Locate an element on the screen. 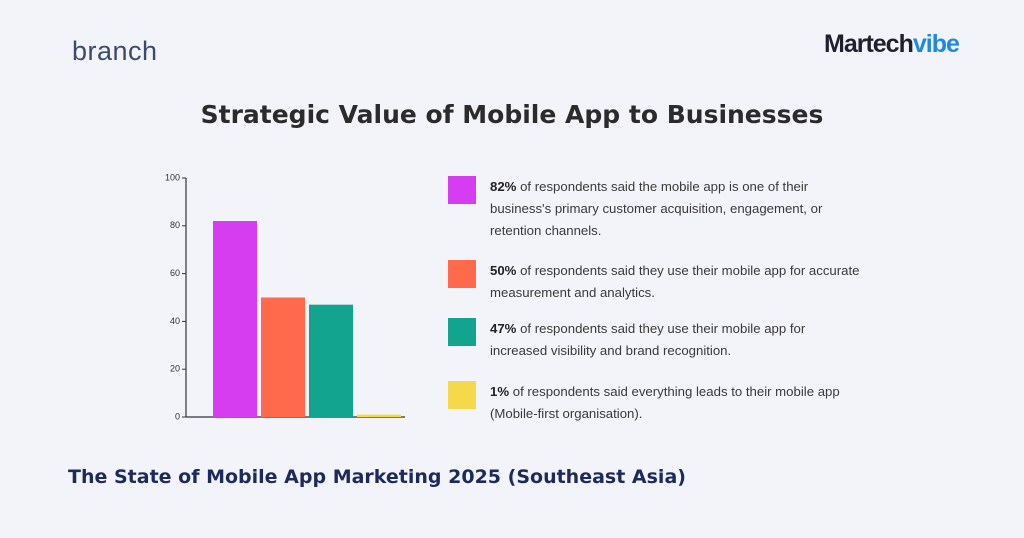  value-label: 1% is located at coordinates (500, 391).